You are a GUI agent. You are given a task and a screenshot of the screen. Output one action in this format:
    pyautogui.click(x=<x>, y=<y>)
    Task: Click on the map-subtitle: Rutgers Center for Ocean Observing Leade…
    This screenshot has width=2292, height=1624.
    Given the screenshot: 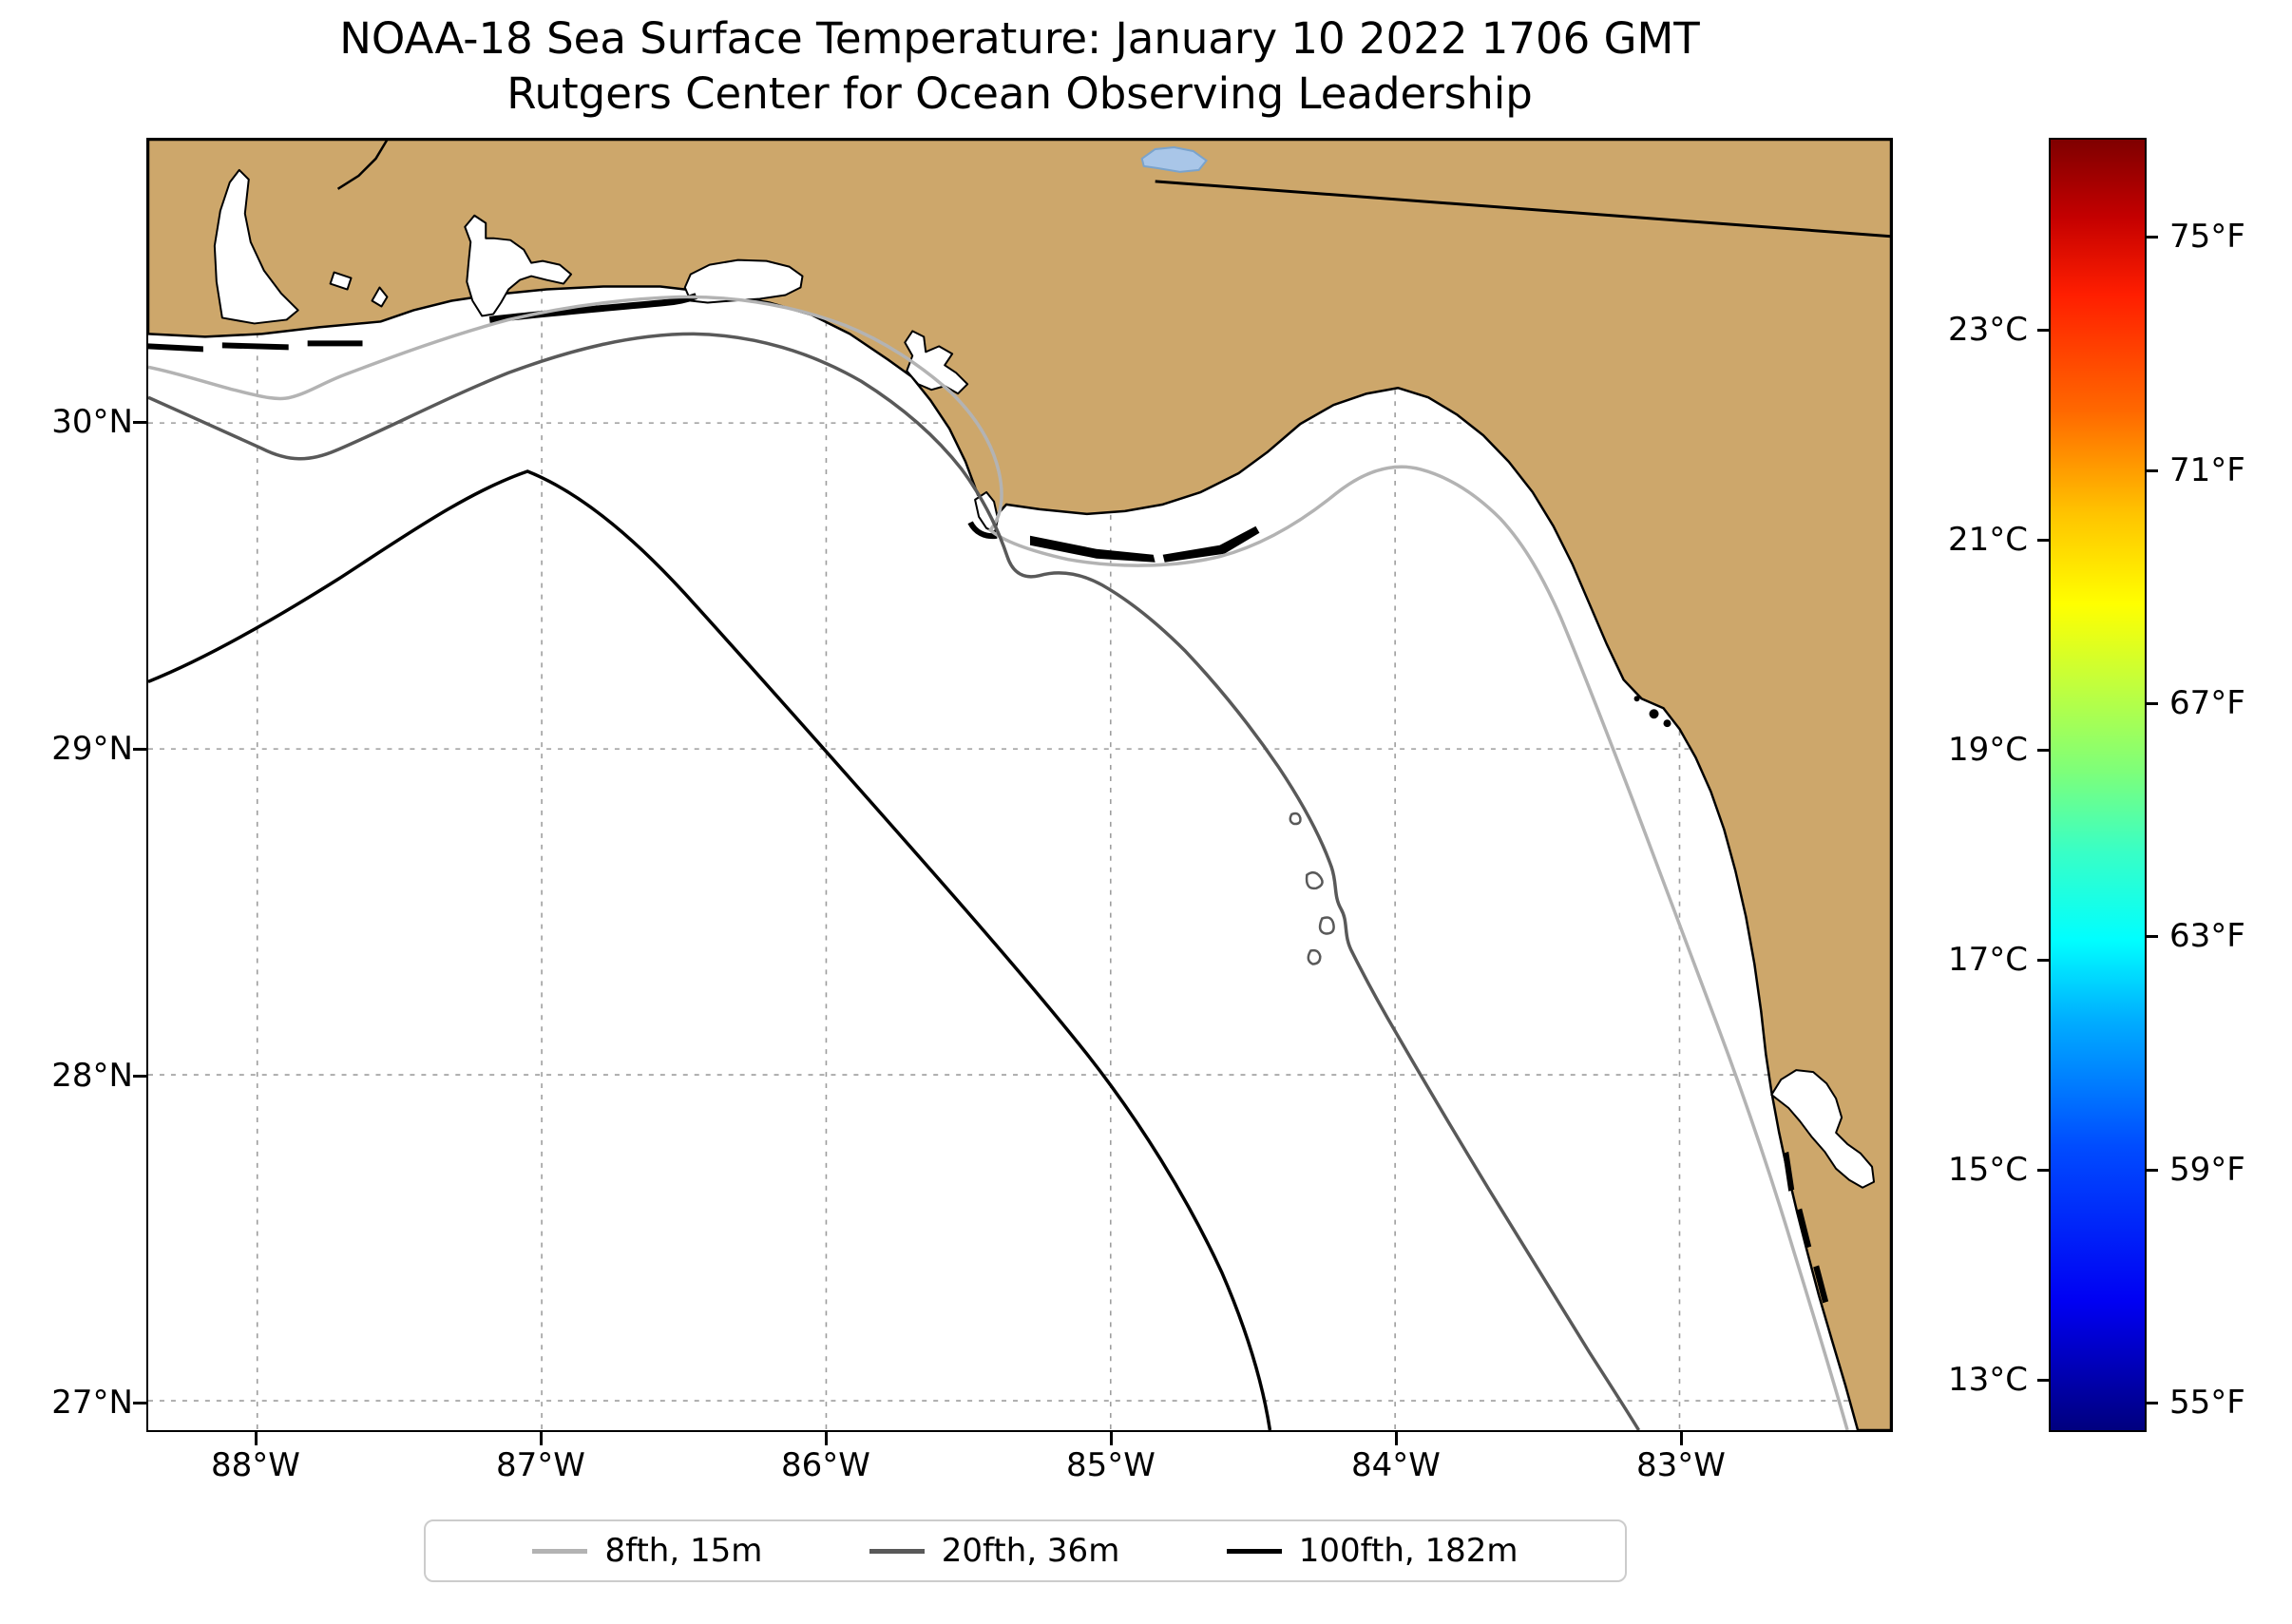 What is the action you would take?
    pyautogui.click(x=1019, y=93)
    